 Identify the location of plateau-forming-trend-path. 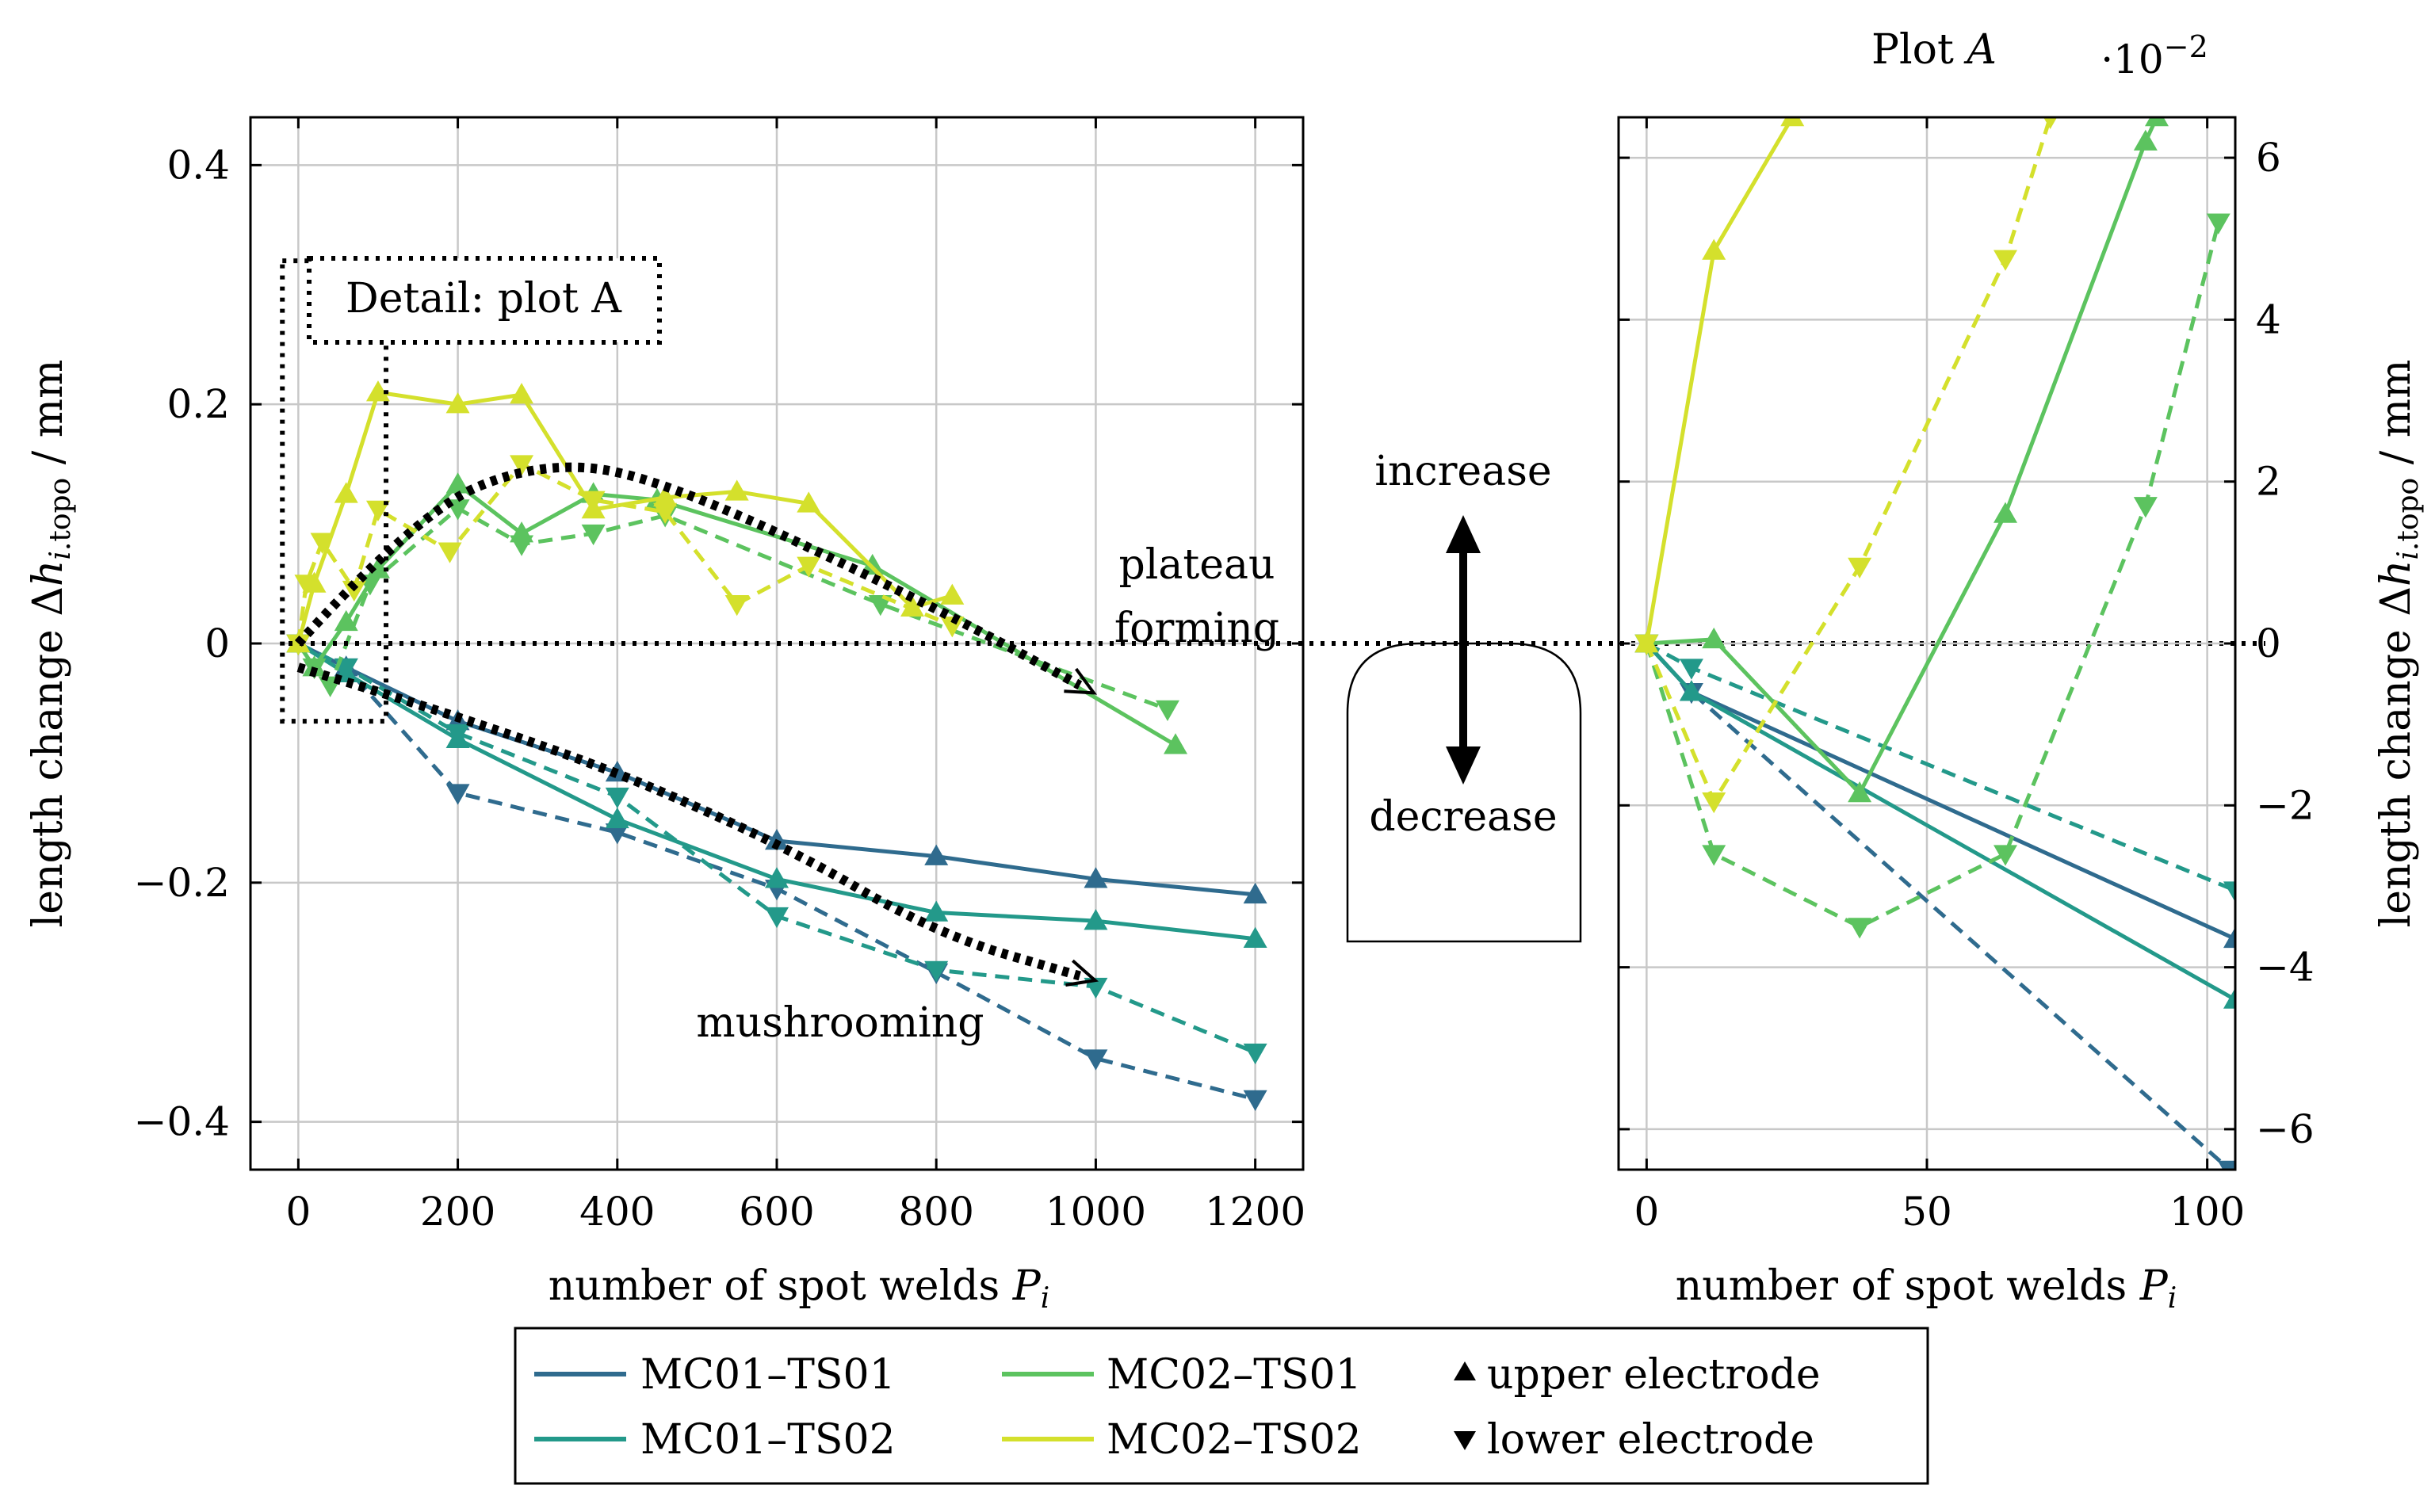
(688, 576).